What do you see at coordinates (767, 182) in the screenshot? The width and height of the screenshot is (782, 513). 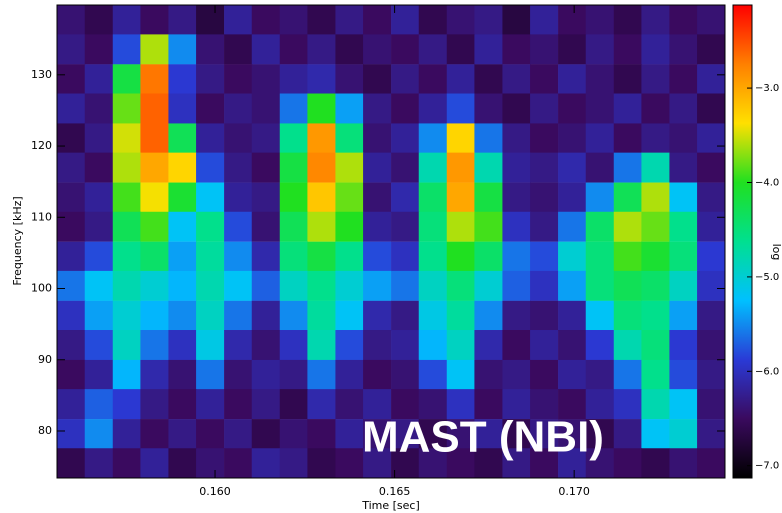 I see `colorbar-tick-label: −4.0` at bounding box center [767, 182].